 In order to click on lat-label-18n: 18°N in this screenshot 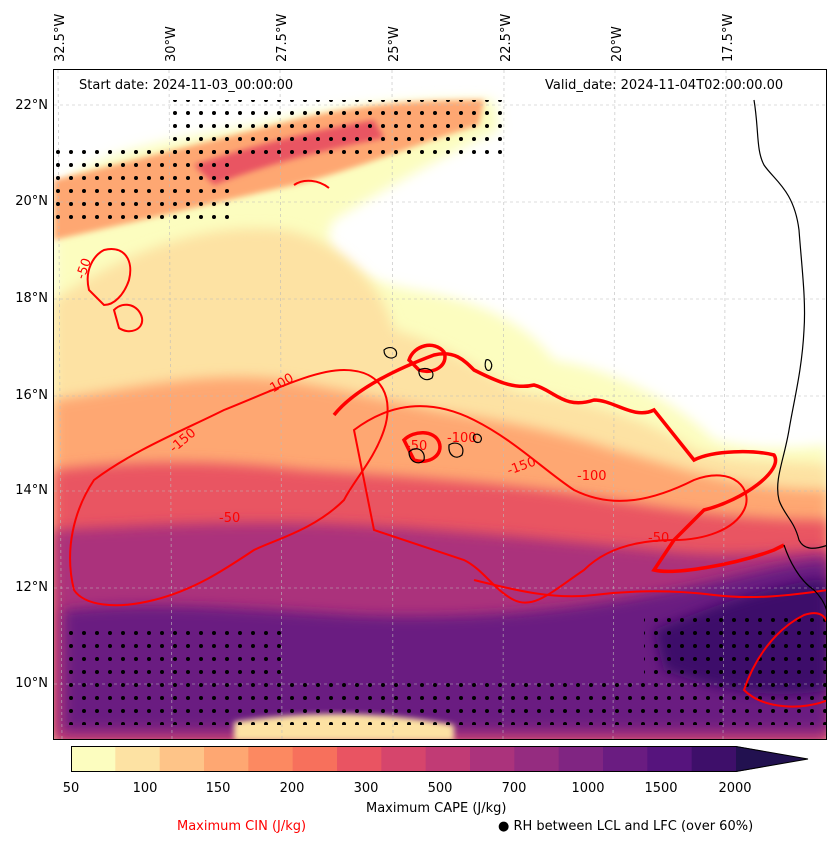, I will do `click(31, 298)`.